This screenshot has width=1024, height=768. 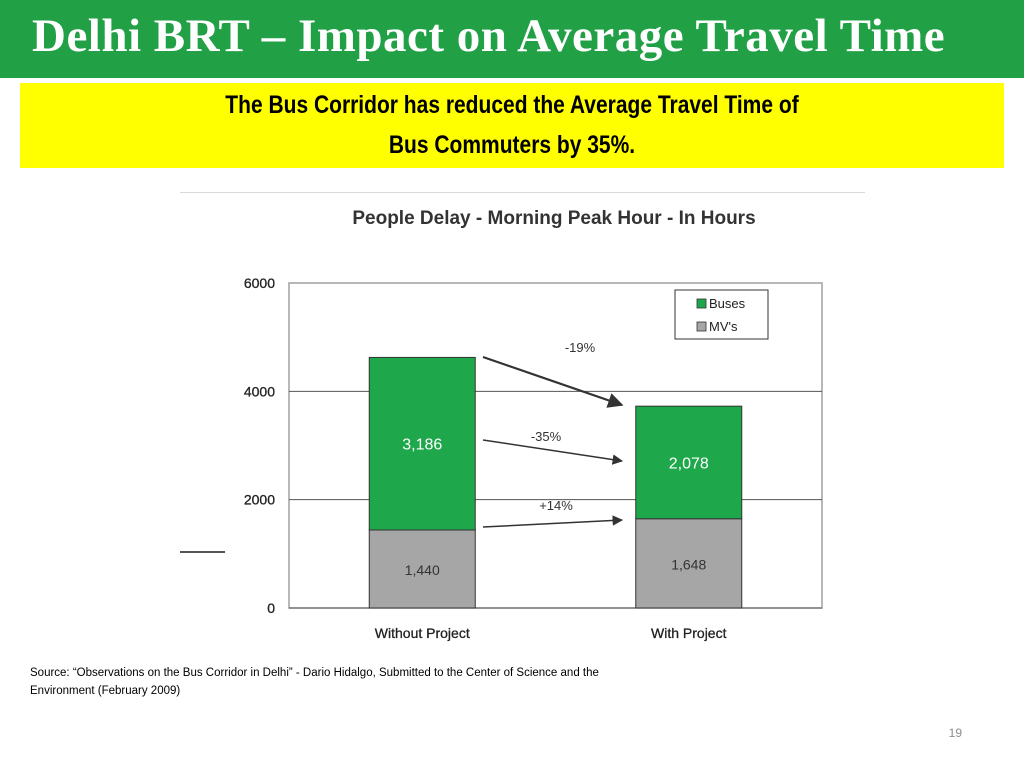 I want to click on divider-line, so click(x=522, y=192).